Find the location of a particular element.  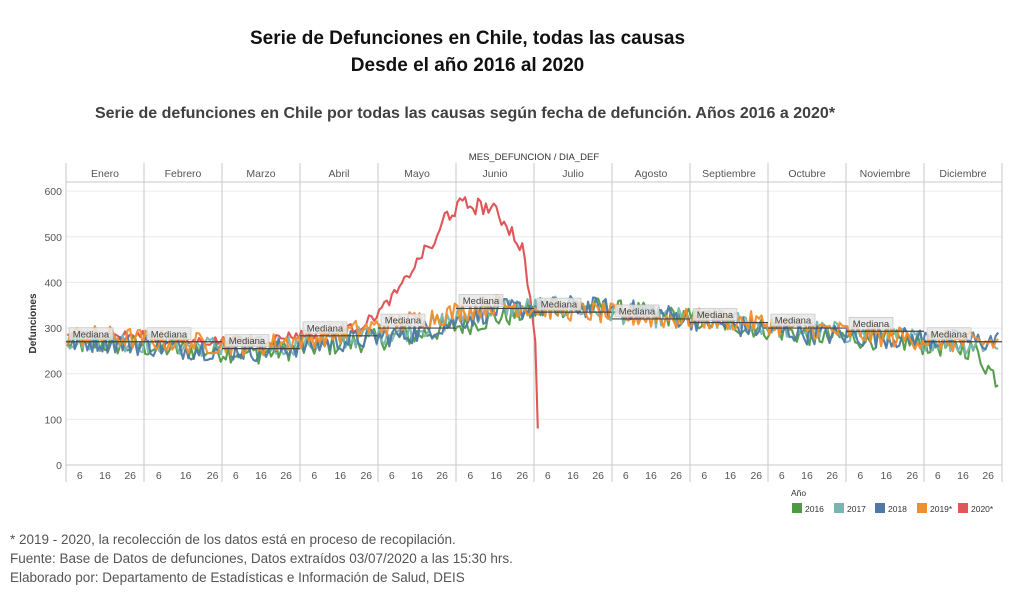

month-label: Abril is located at coordinates (338, 174).